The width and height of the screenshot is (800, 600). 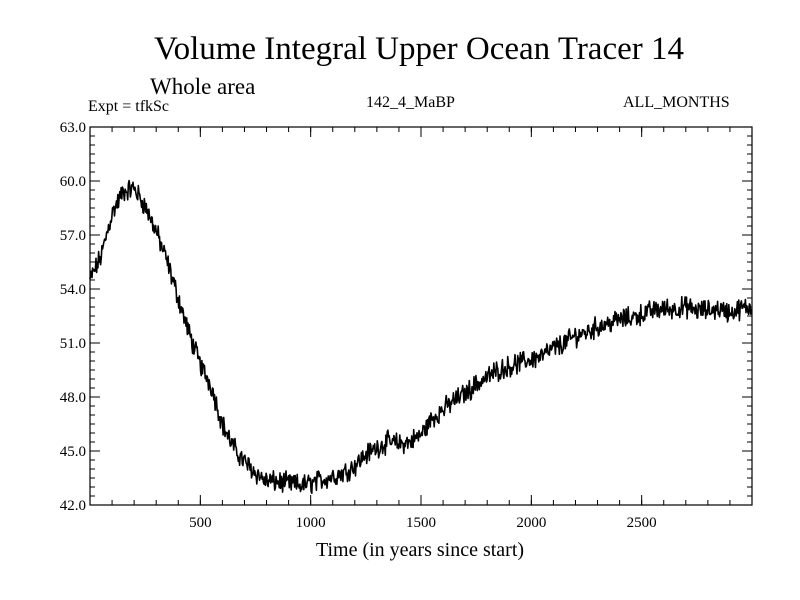 I want to click on experiment-label: Expt = tfkSc, so click(x=129, y=106).